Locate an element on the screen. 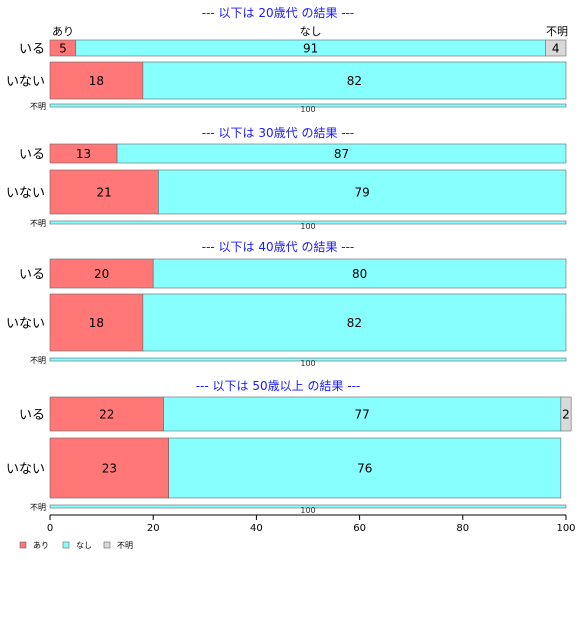 Image resolution: width=580 pixels, height=636 pixels. bar-value-label: 76 is located at coordinates (364, 469).